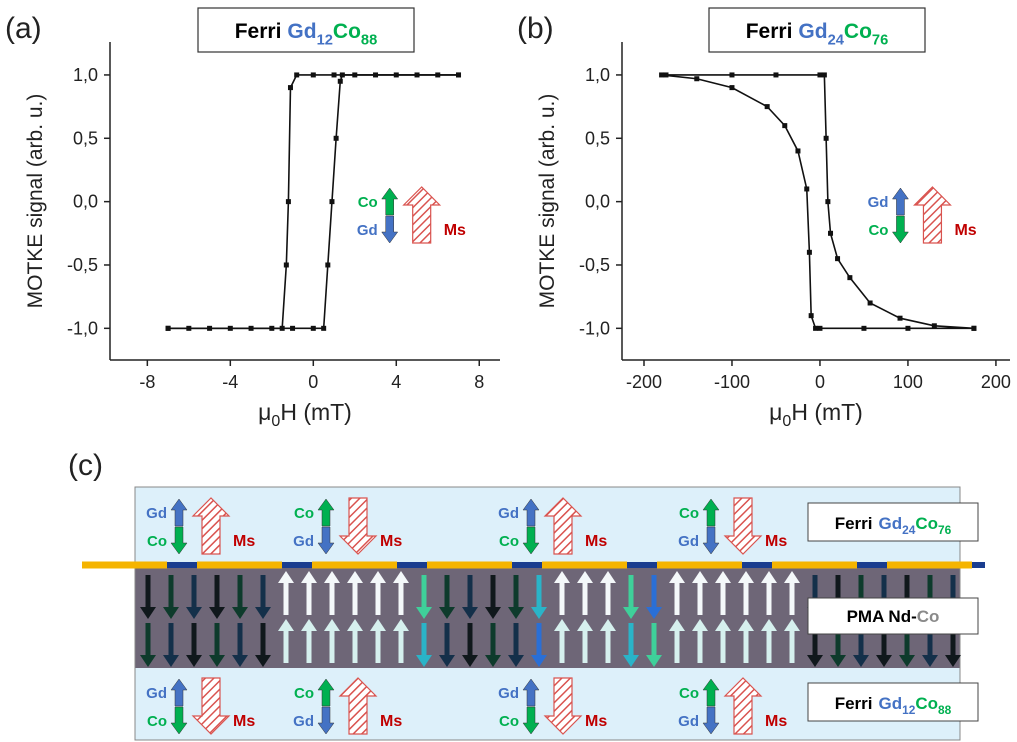  What do you see at coordinates (908, 382) in the screenshot?
I see `x-tick-label: 100` at bounding box center [908, 382].